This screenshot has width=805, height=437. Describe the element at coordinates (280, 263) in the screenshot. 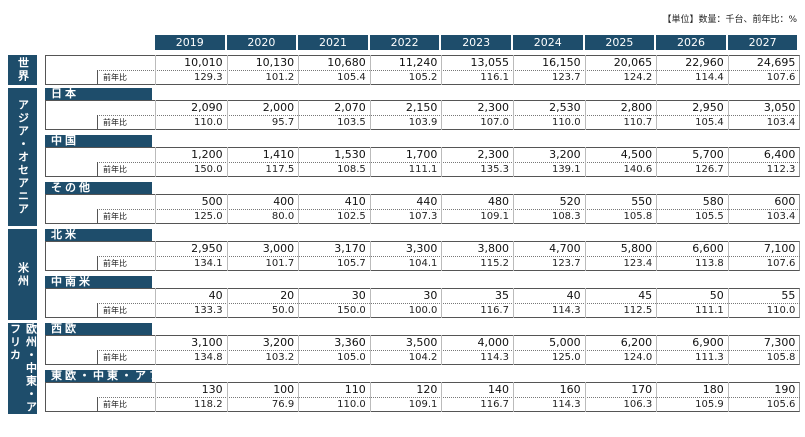

I see `yoy-cell: 101.7` at that location.